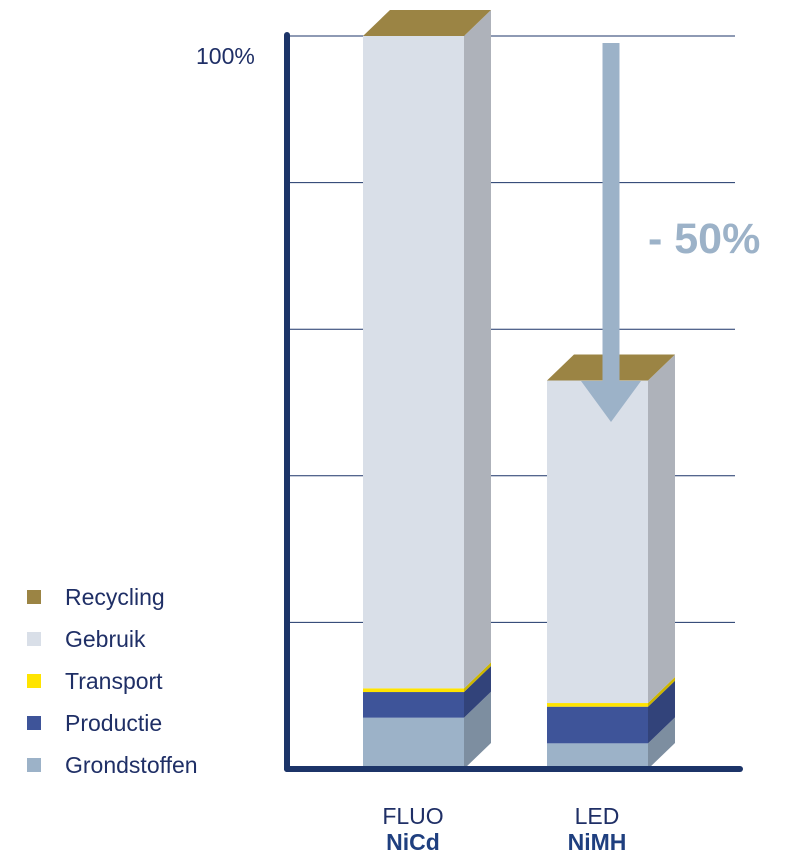  Describe the element at coordinates (34, 639) in the screenshot. I see `legend-swatch-gebruik` at that location.